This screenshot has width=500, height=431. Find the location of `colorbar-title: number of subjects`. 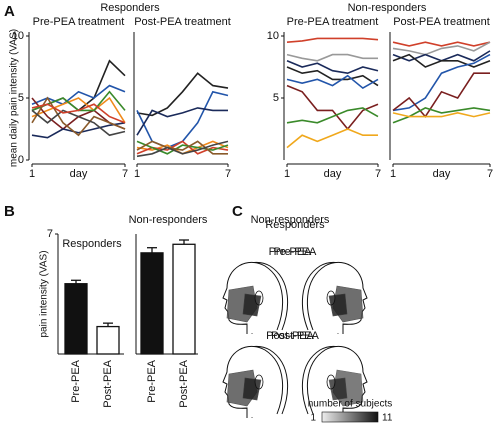

colorbar-title: number of subjects is located at coordinates (350, 404).